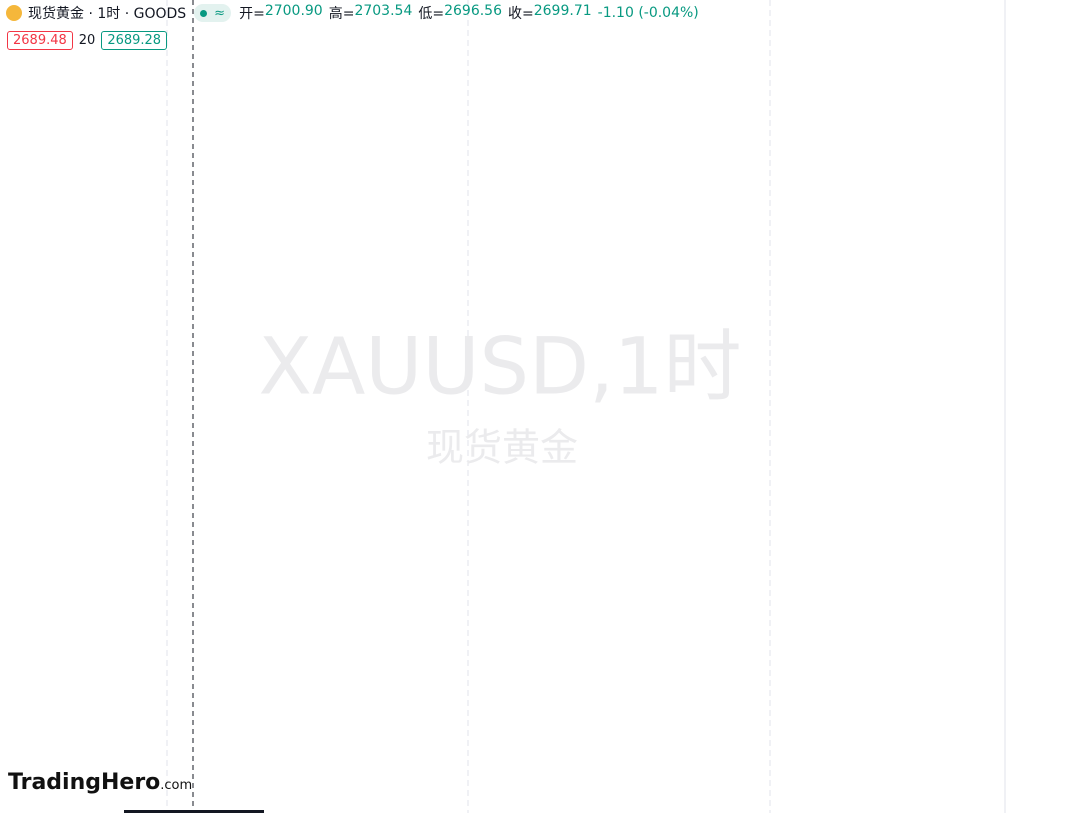  What do you see at coordinates (431, 14) in the screenshot?
I see `ohlc-label: 低=` at bounding box center [431, 14].